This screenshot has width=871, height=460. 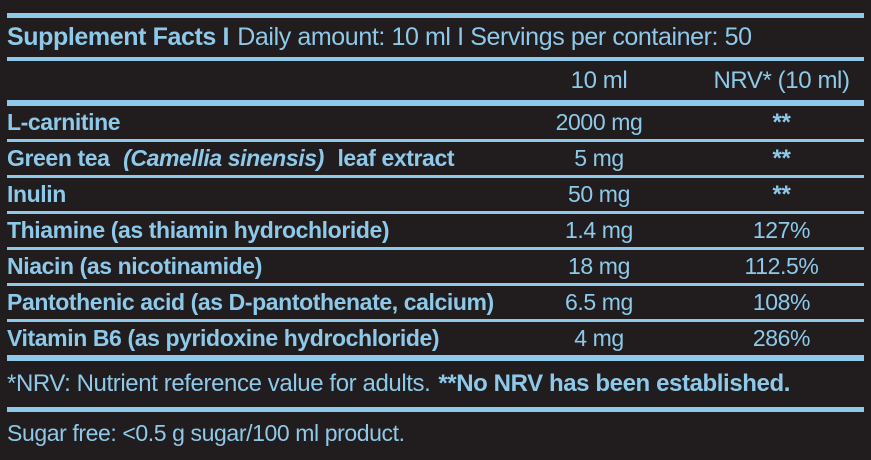 I want to click on table-row: Inulin 50 mg **, so click(x=435, y=196).